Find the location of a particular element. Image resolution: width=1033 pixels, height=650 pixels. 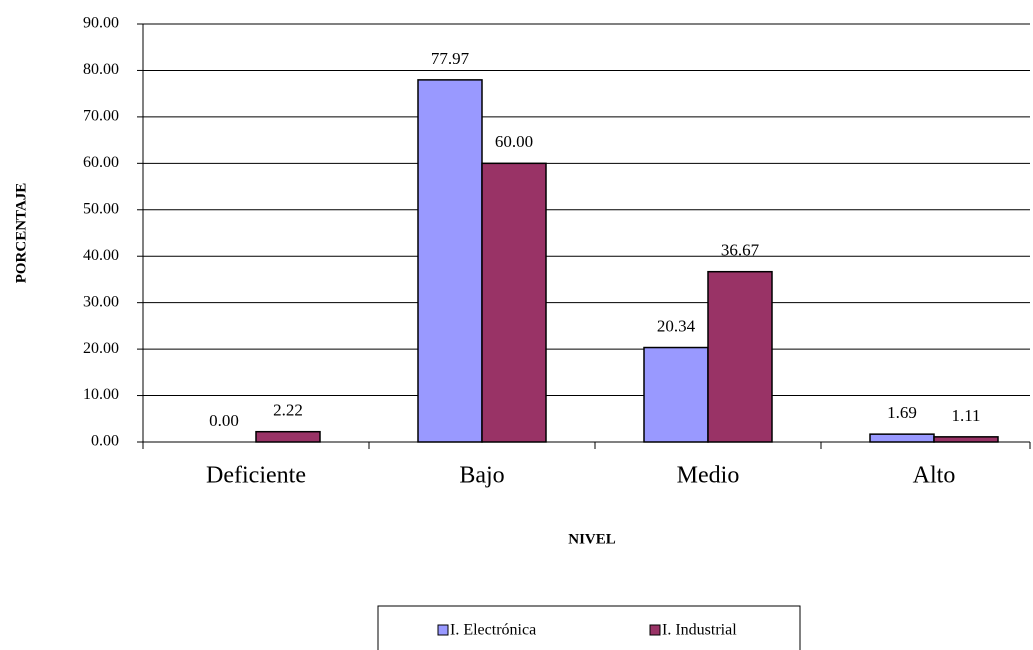

y-tick-label: 30.00 is located at coordinates (101, 301).